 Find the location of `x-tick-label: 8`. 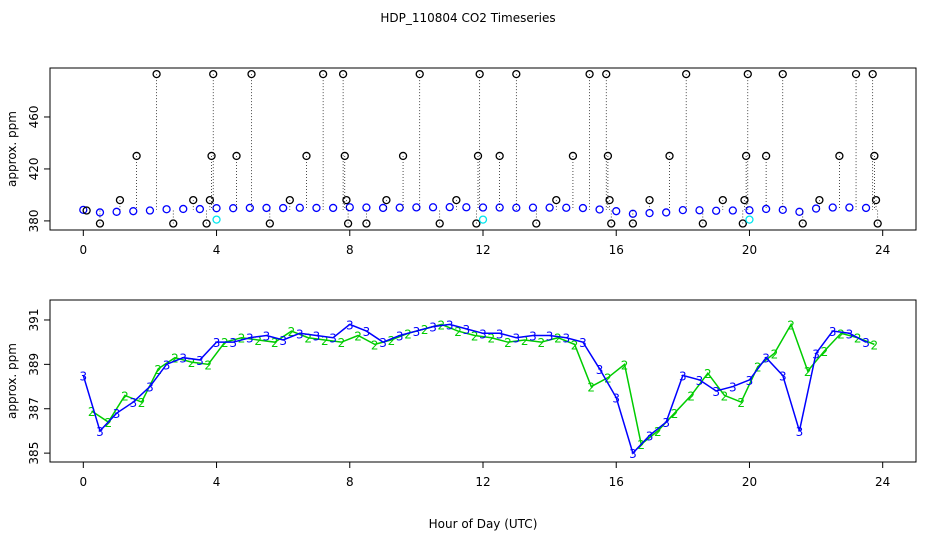

x-tick-label: 8 is located at coordinates (350, 250).